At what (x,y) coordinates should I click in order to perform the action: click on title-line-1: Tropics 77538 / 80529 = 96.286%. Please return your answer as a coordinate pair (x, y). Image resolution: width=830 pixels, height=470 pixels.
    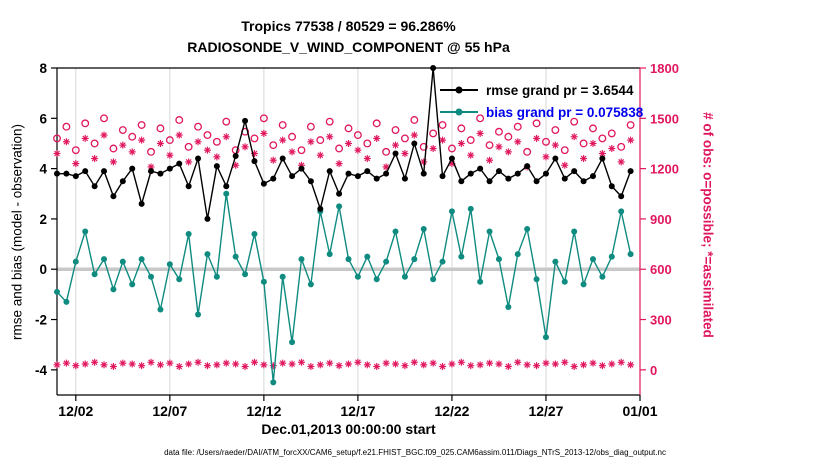
    Looking at the image, I should click on (348, 26).